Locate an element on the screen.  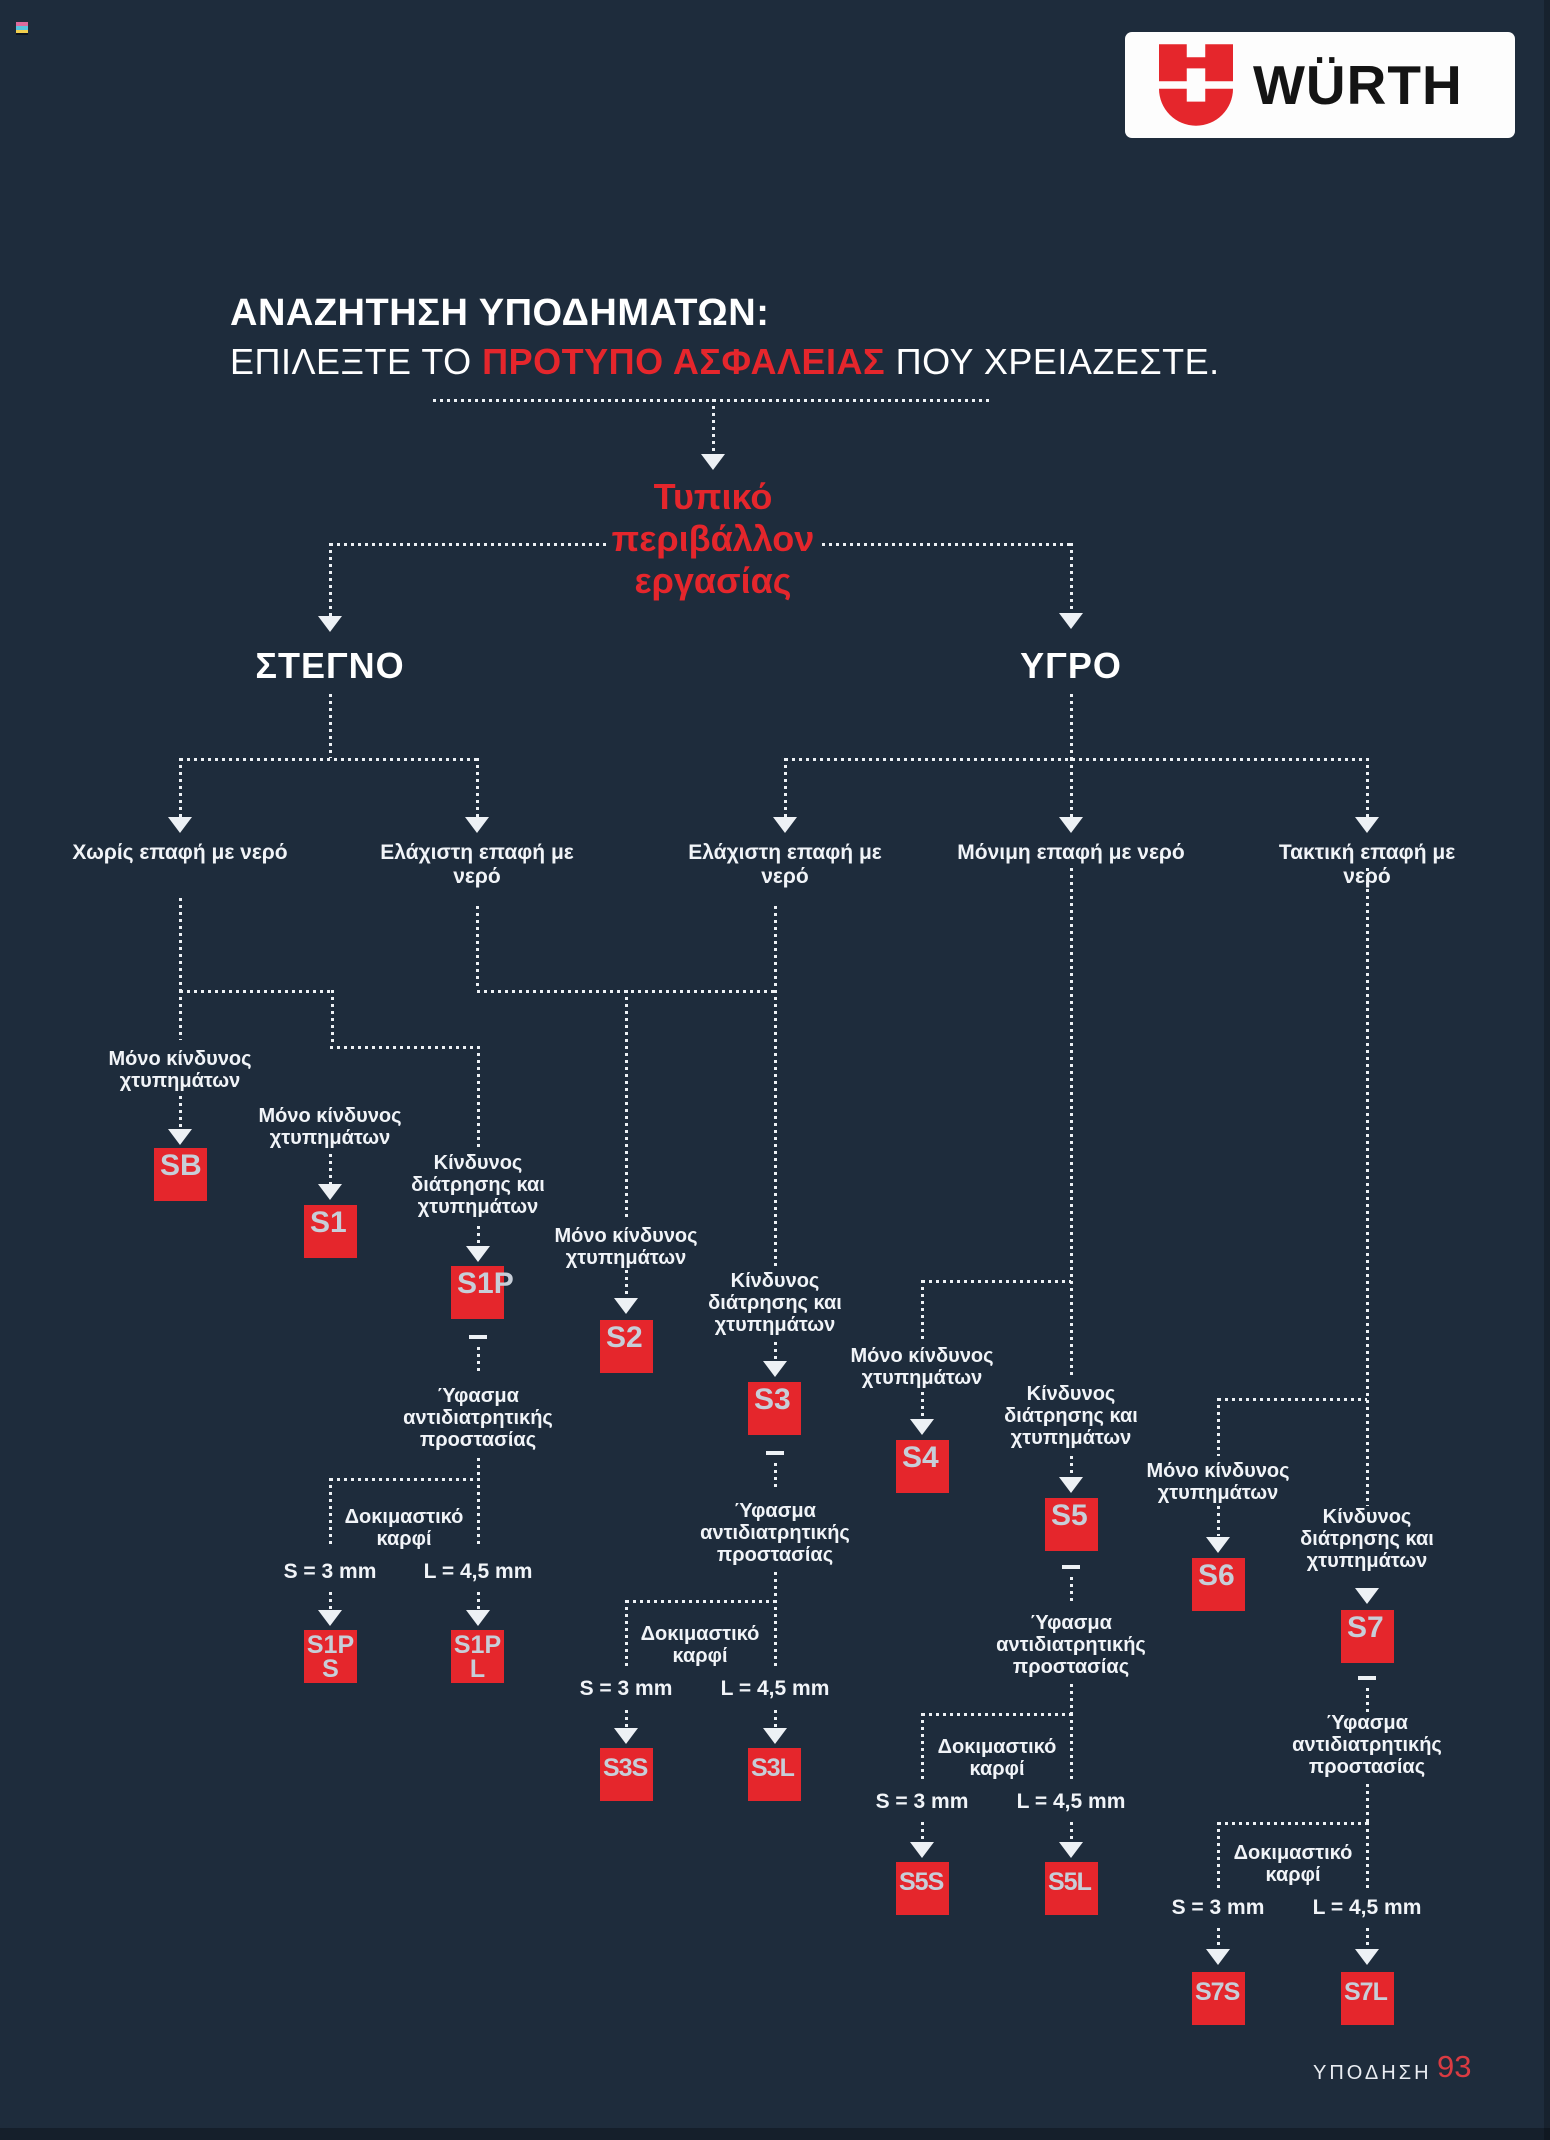
subtitle-highlight: ΠΡΟΤΥΠΟ ΑΣΦΑΛΕΙΑΣ is located at coordinates (684, 361).